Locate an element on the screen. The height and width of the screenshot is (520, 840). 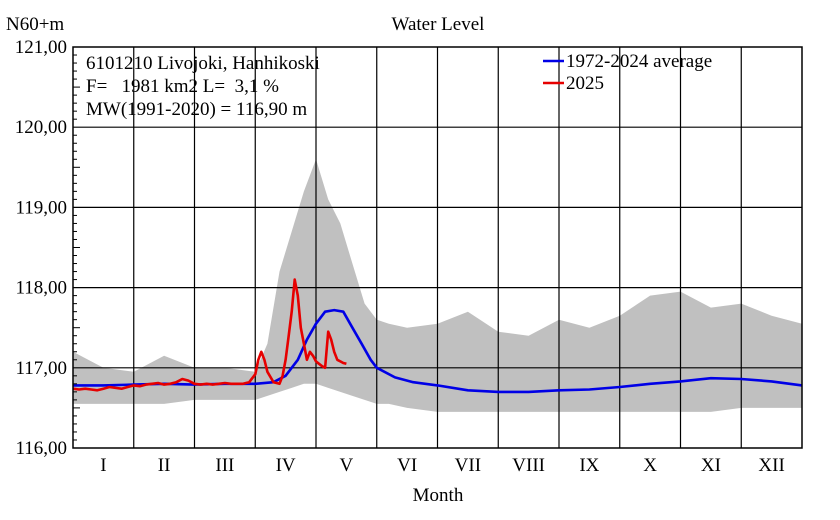
y-tick-label: 117,00 is located at coordinates (41, 368).